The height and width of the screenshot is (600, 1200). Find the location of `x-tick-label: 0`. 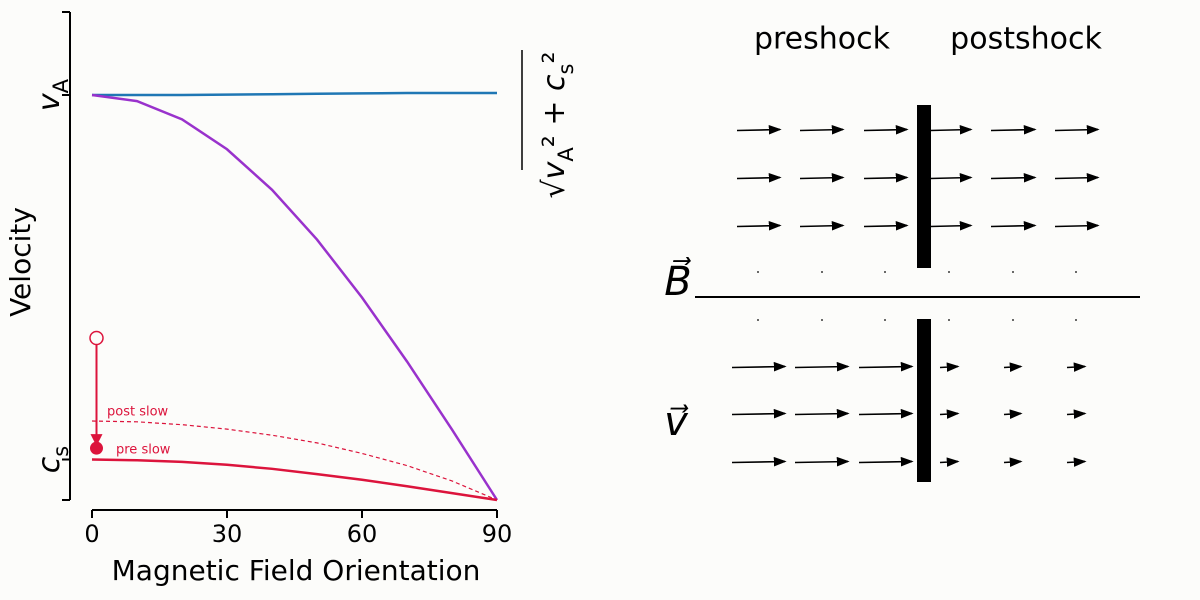

x-tick-label: 0 is located at coordinates (91, 534).